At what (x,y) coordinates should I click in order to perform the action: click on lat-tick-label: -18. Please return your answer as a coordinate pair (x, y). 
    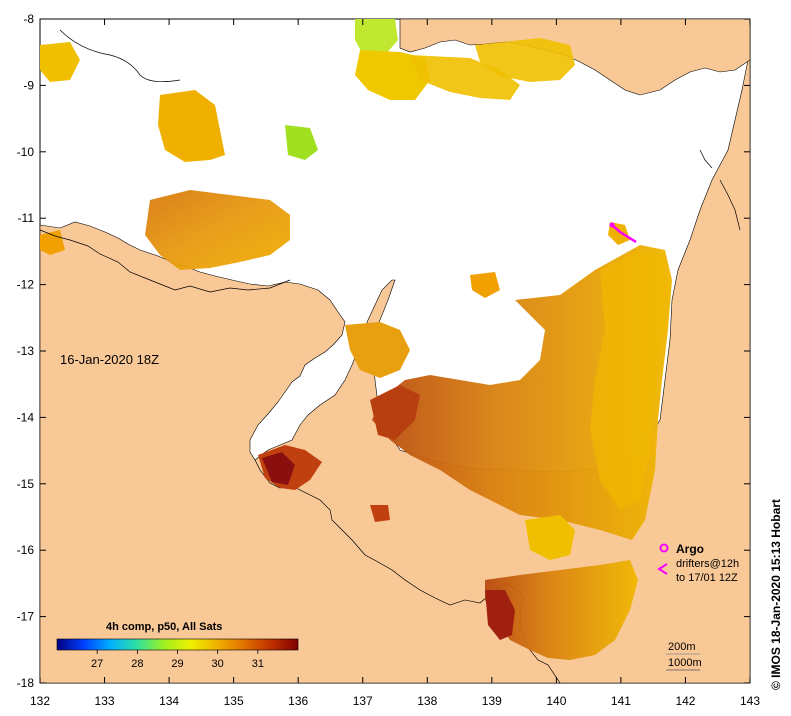
    Looking at the image, I should click on (26, 683).